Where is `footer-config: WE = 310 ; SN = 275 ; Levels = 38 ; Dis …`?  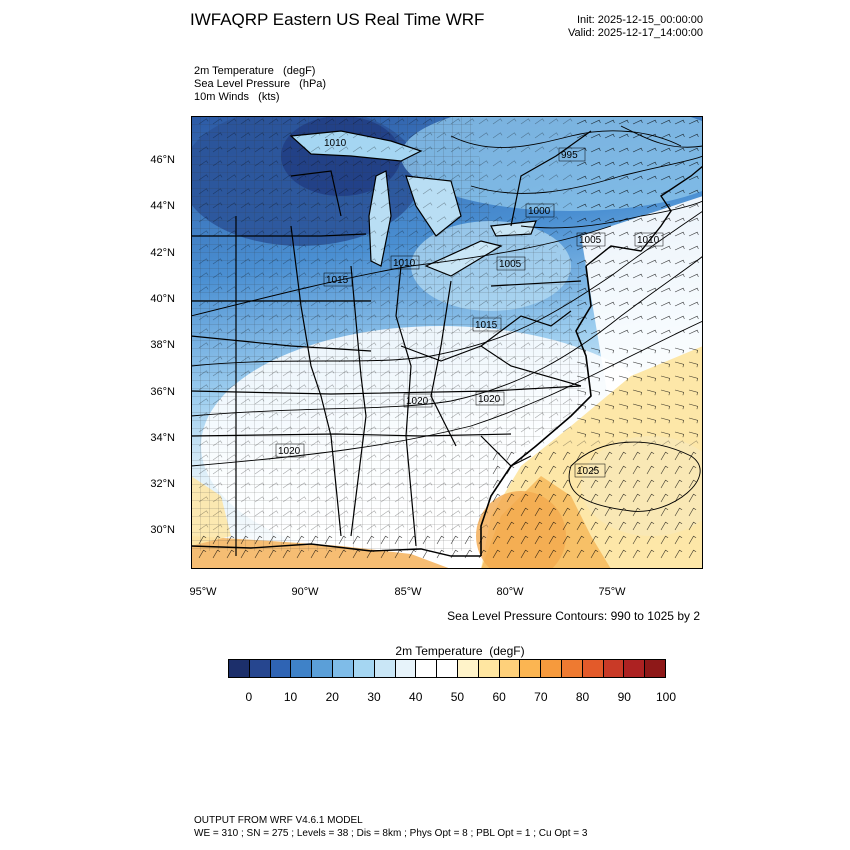 footer-config: WE = 310 ; SN = 275 ; Levels = 38 ; Dis … is located at coordinates (391, 833).